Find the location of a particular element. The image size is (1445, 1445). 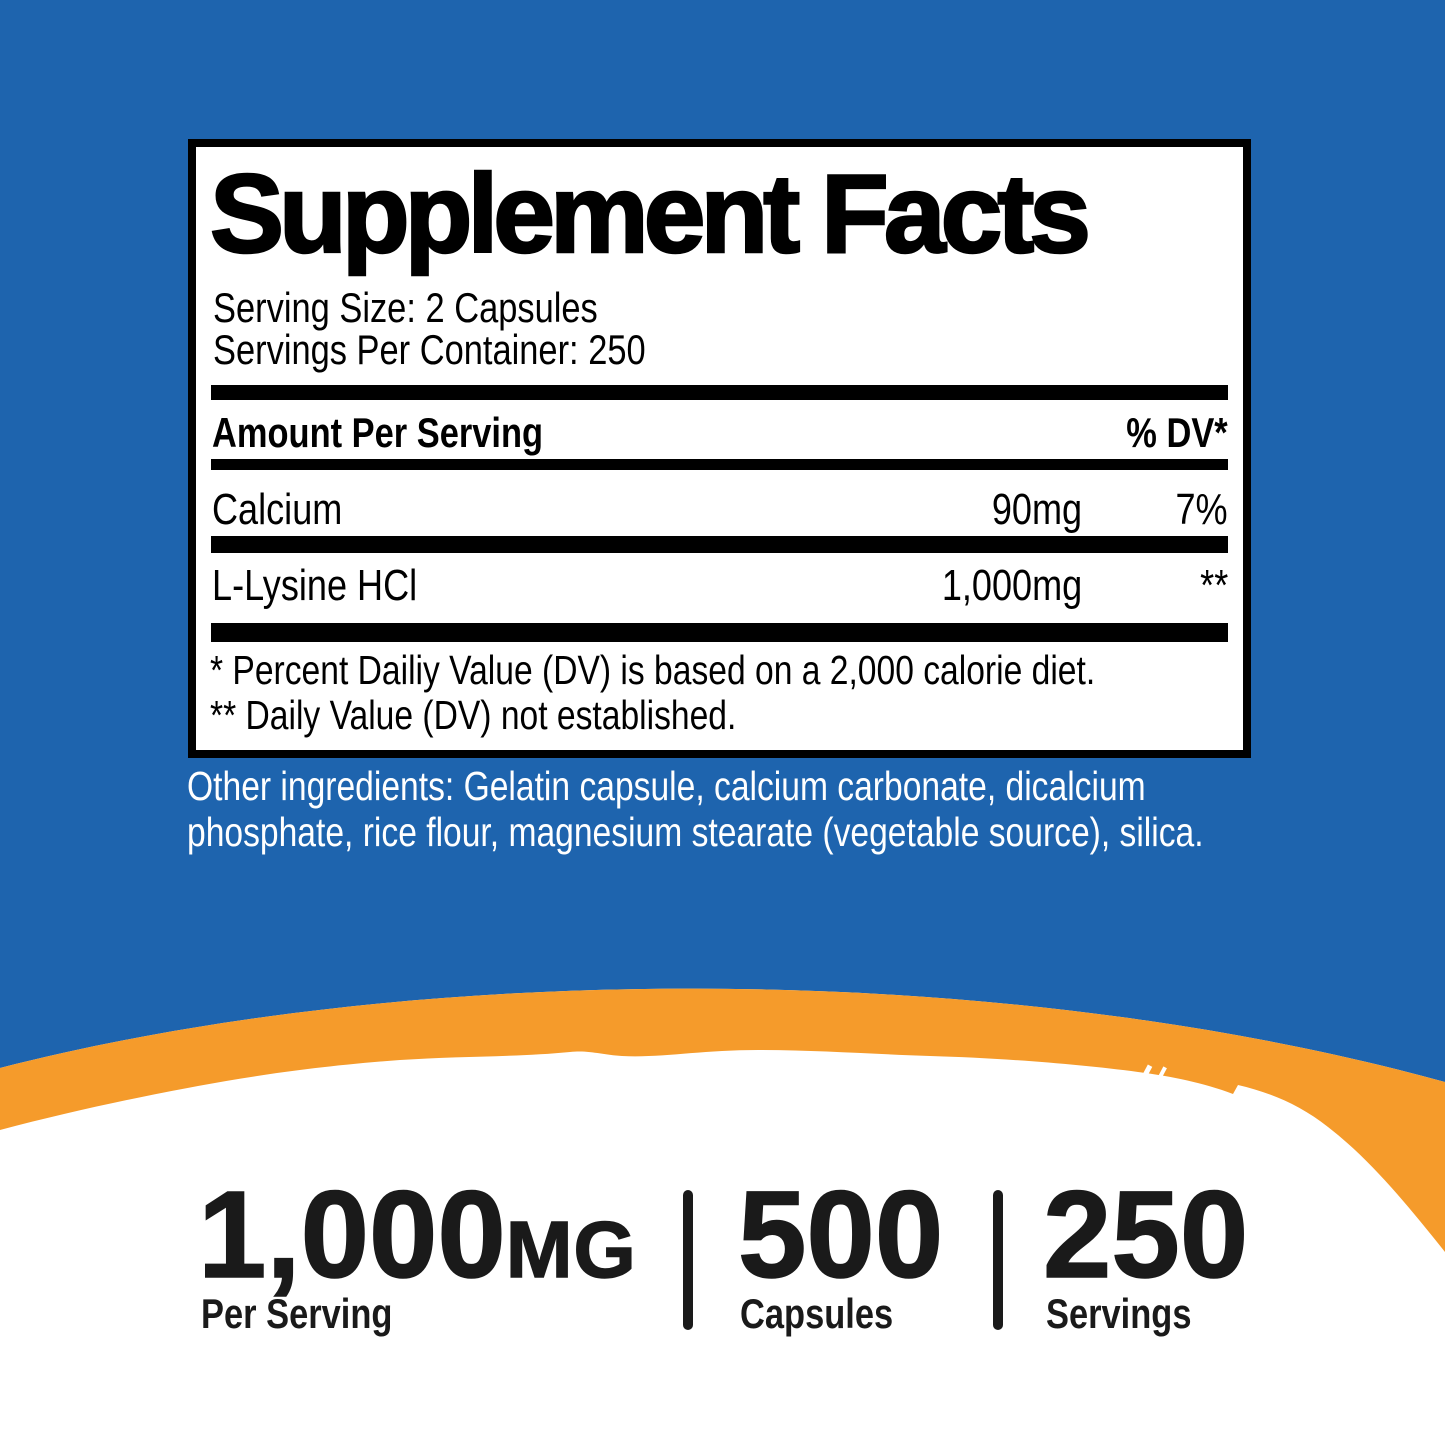

stat-servings-value: 250 is located at coordinates (1145, 1235).